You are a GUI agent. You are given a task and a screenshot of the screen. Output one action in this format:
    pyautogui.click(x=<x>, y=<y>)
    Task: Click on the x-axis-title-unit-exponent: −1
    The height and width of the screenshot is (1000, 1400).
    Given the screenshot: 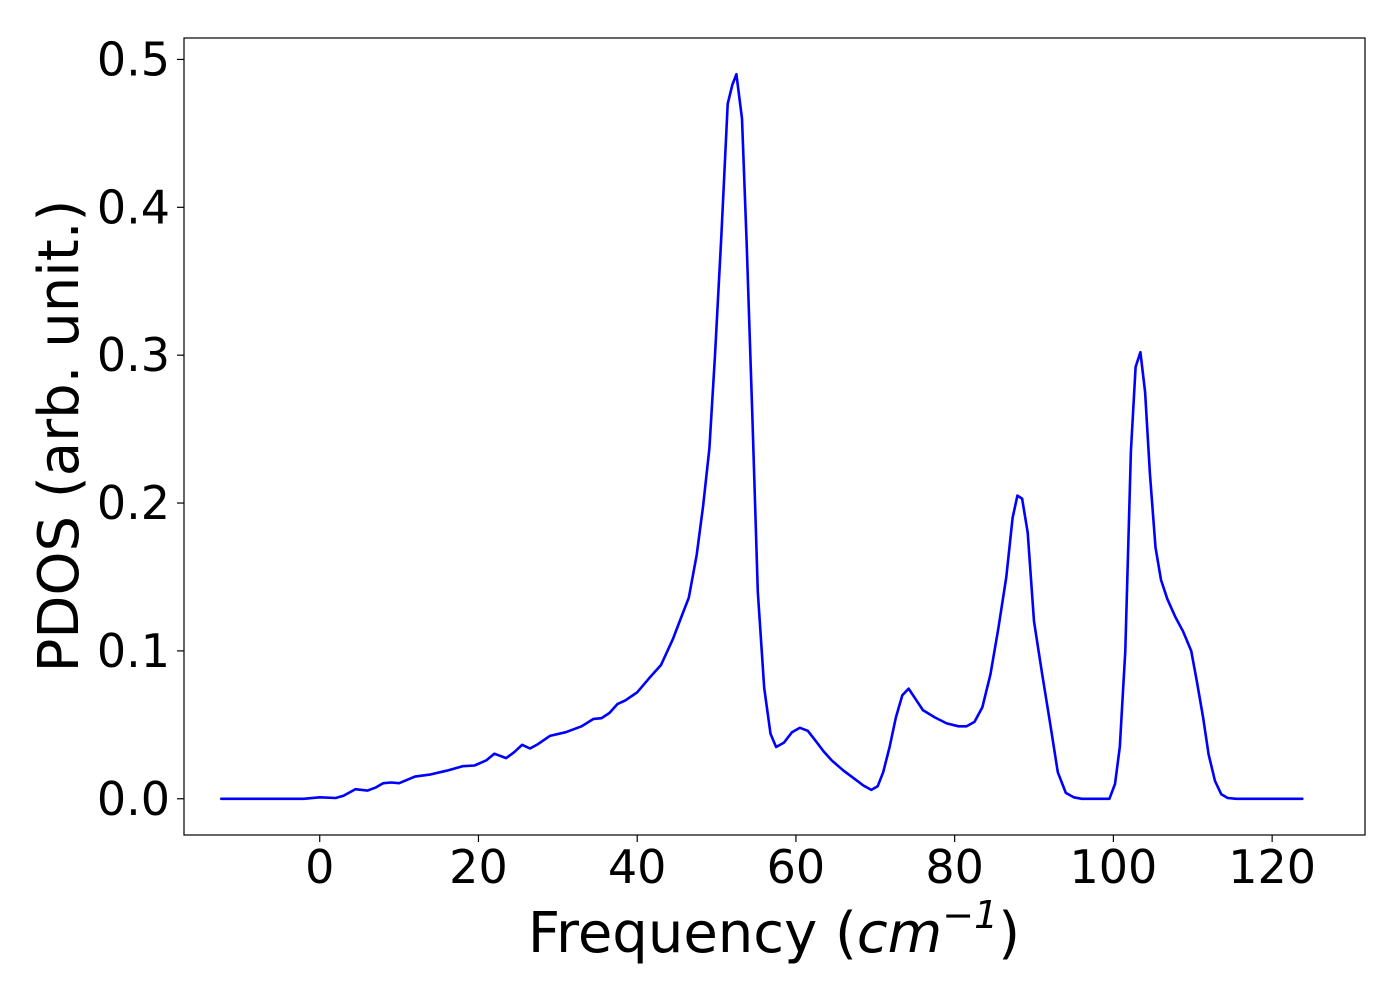 What is the action you would take?
    pyautogui.click(x=970, y=915)
    